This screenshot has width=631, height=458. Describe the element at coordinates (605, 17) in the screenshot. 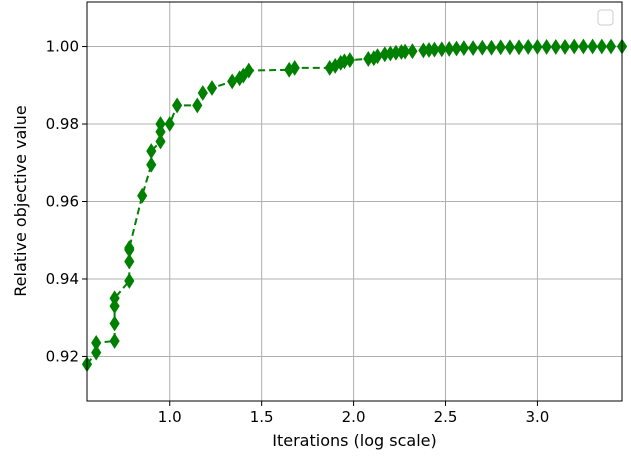

I see `legend-box` at that location.